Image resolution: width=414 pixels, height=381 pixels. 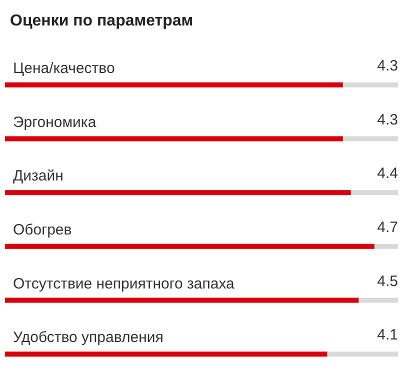 I want to click on data-label: 4.4, so click(x=387, y=173).